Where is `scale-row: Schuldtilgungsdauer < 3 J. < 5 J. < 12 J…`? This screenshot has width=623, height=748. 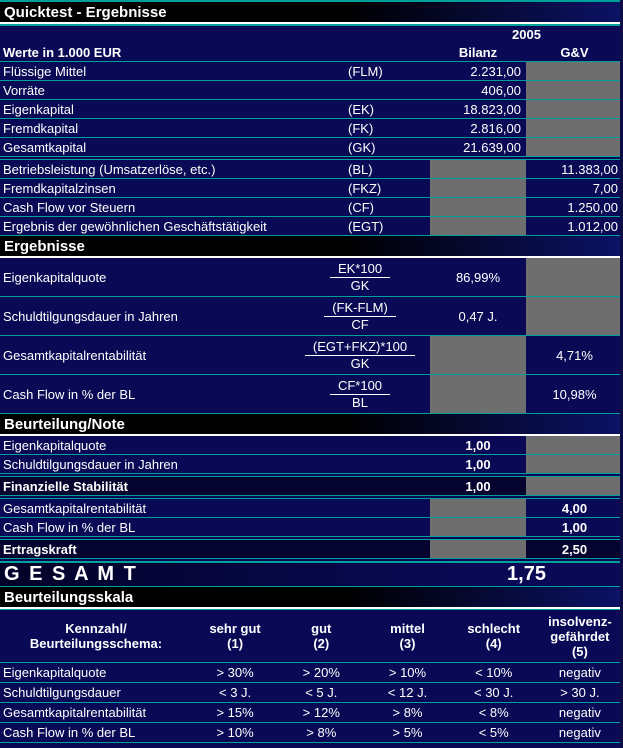
scale-row: Schuldtilgungsdauer < 3 J. < 5 J. < 12 J… is located at coordinates (311, 693).